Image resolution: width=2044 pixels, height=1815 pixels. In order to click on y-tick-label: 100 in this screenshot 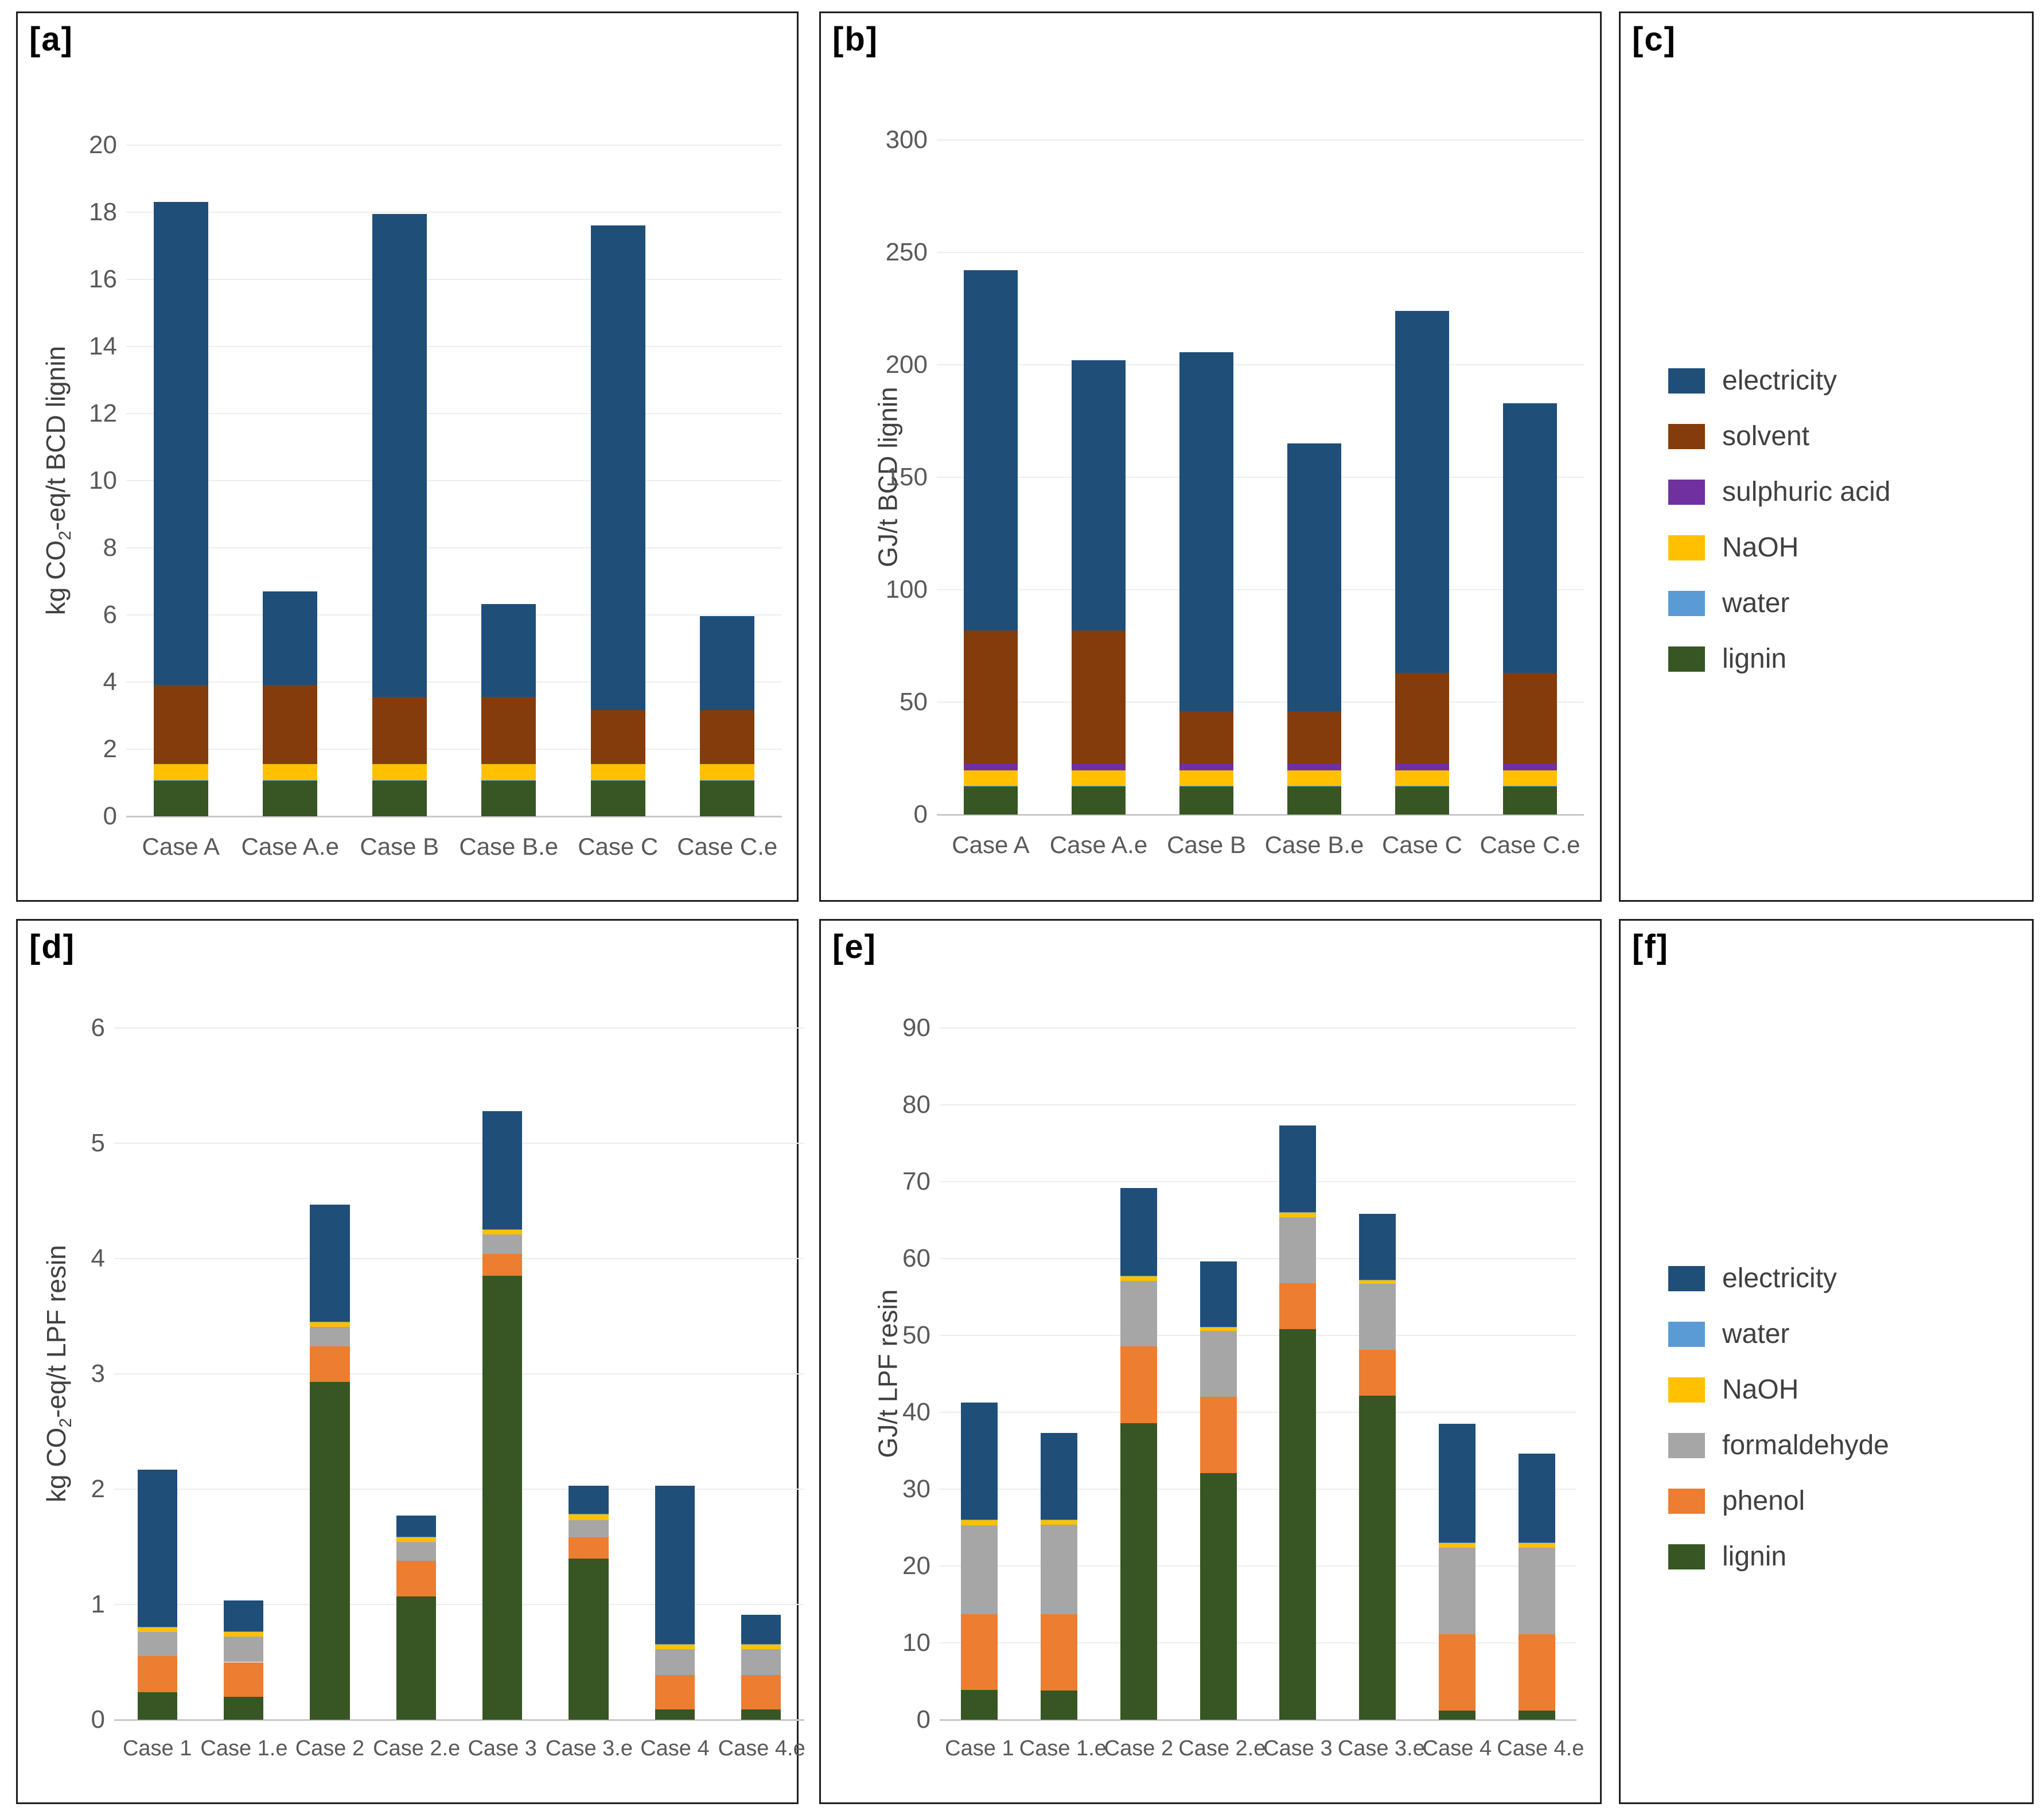, I will do `click(906, 589)`.